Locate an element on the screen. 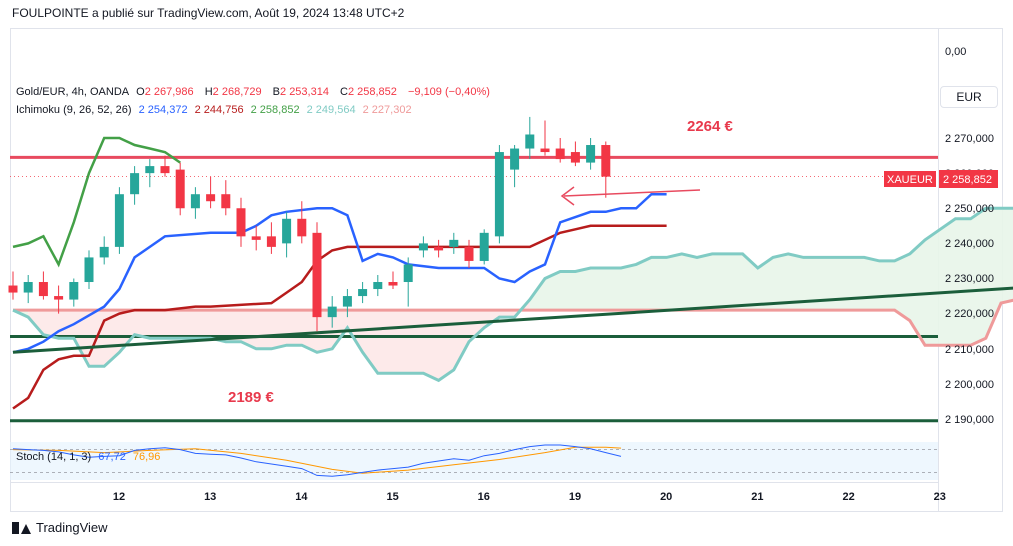 The image size is (1013, 546). open-label: O is located at coordinates (140, 92).